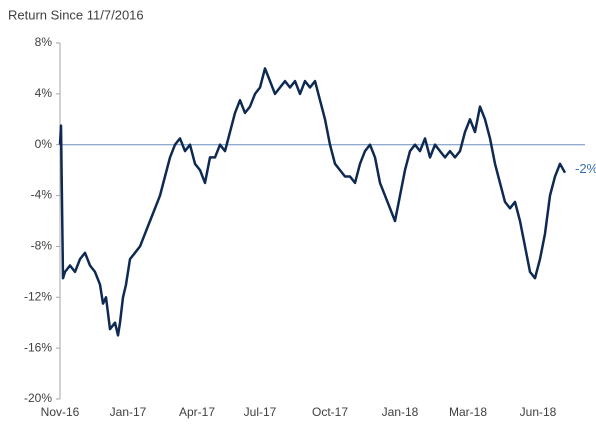 The width and height of the screenshot is (596, 425). What do you see at coordinates (60, 412) in the screenshot?
I see `x-tick-label: Nov-16` at bounding box center [60, 412].